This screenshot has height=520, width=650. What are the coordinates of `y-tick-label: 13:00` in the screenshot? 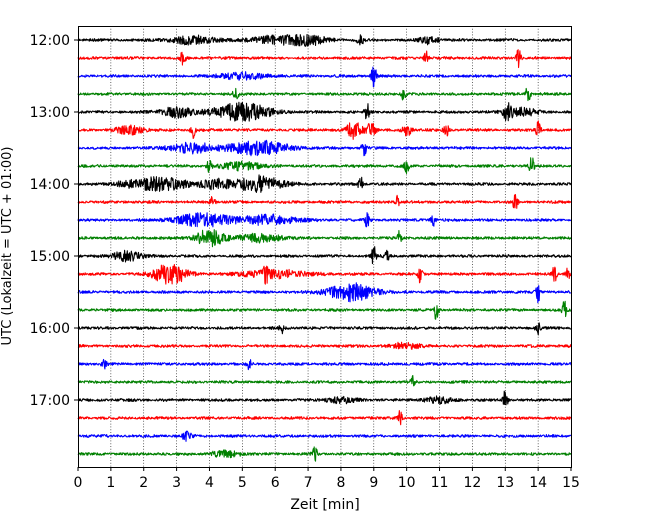 It's located at (50, 113).